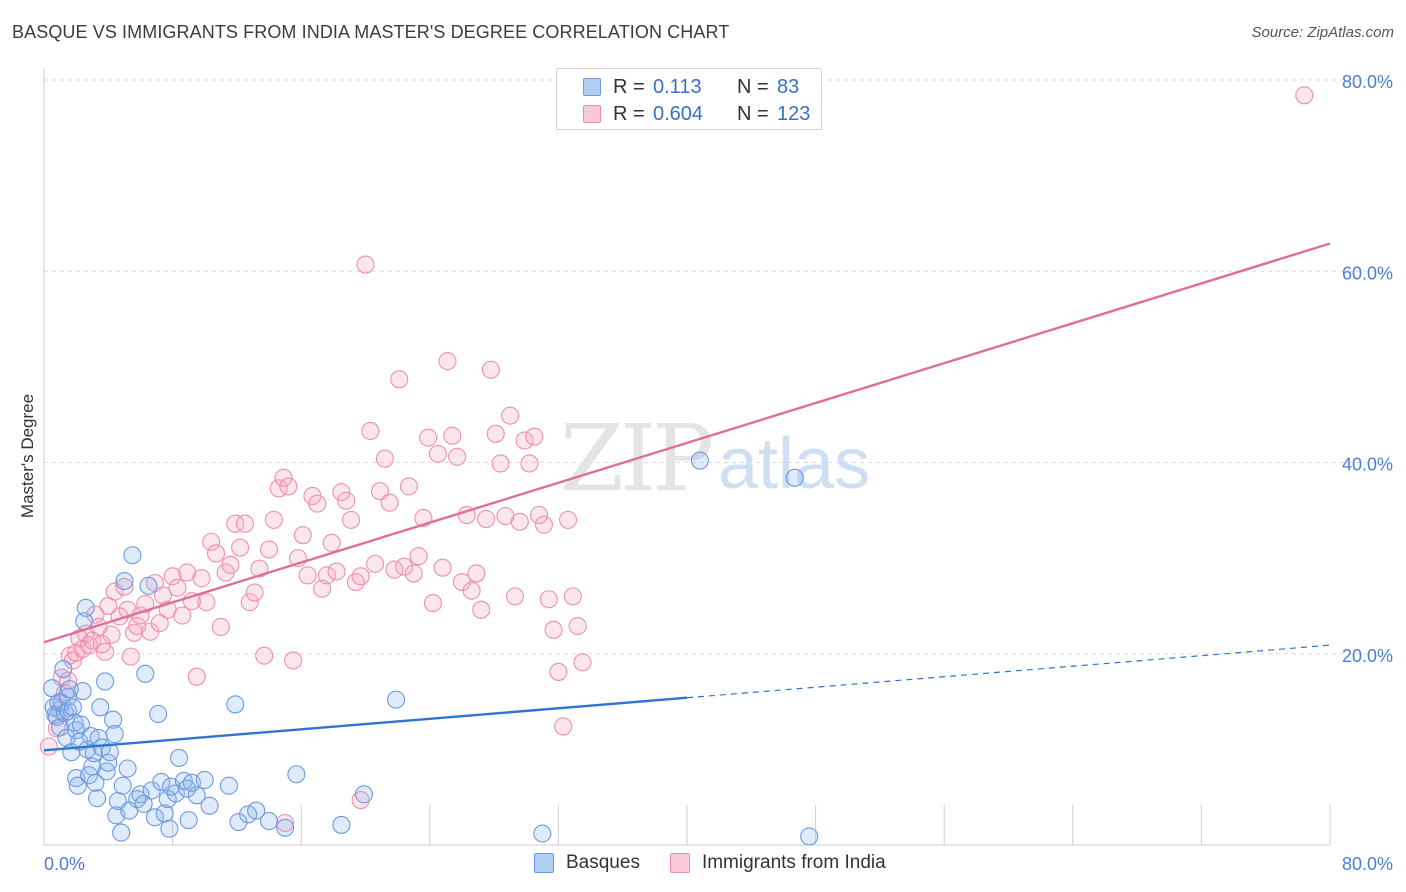 The height and width of the screenshot is (892, 1406). Describe the element at coordinates (679, 863) in the screenshot. I see `legend-swatch-india` at that location.